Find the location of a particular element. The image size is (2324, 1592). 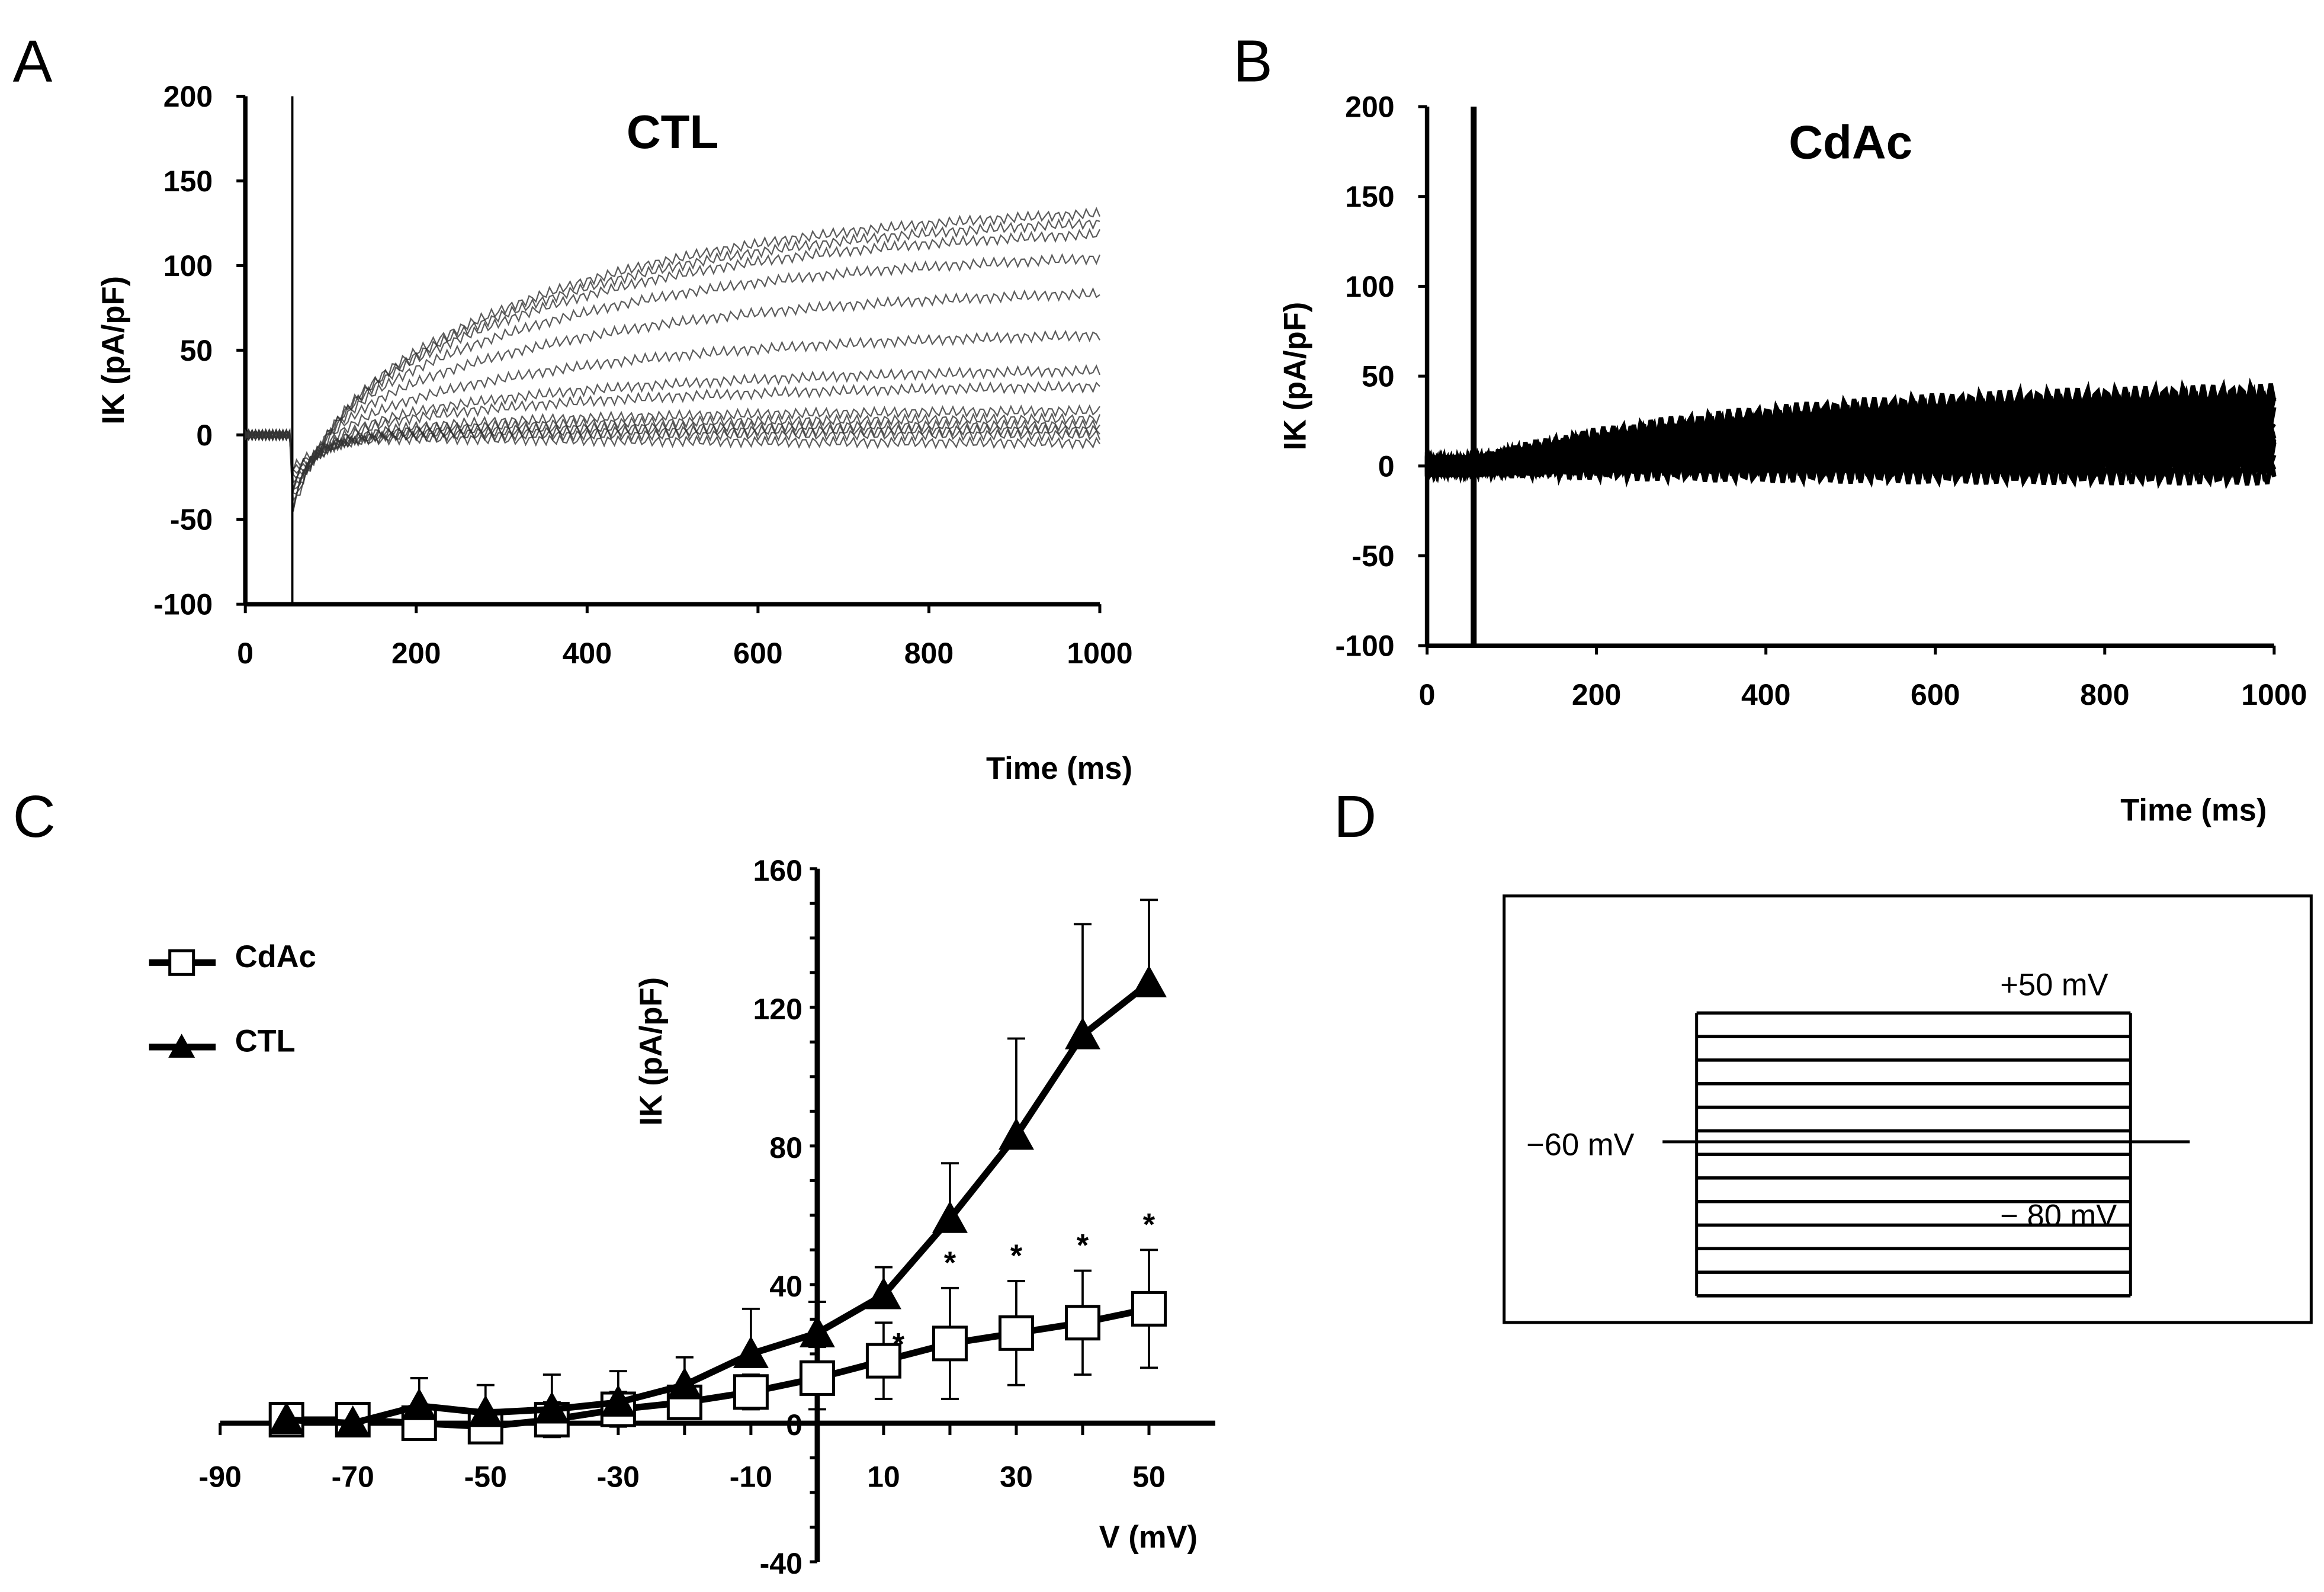

x-axis-label: V (mV) is located at coordinates (1148, 1538).